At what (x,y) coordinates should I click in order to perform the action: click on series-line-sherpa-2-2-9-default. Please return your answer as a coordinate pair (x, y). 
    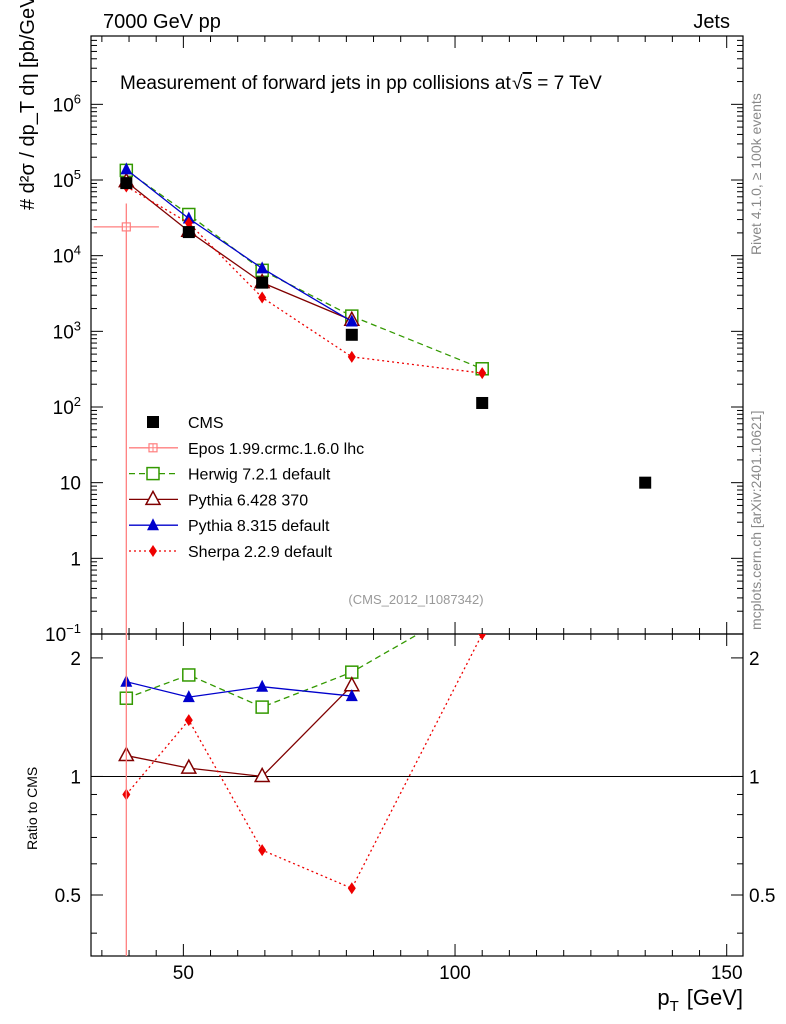
    Looking at the image, I should click on (304, 279).